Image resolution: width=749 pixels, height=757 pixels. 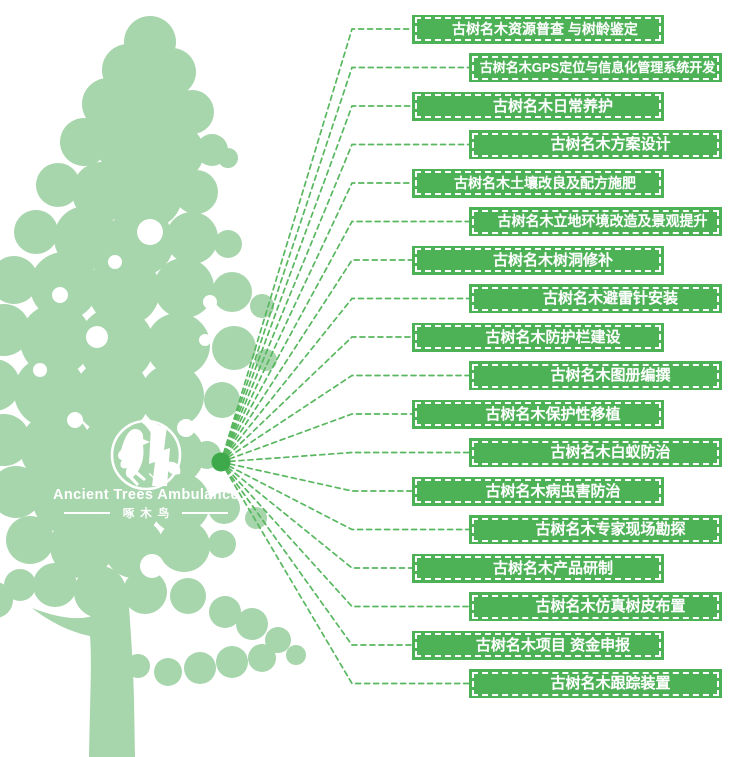 I want to click on service-box-label: 古树名木避雷针安装, so click(x=610, y=298).